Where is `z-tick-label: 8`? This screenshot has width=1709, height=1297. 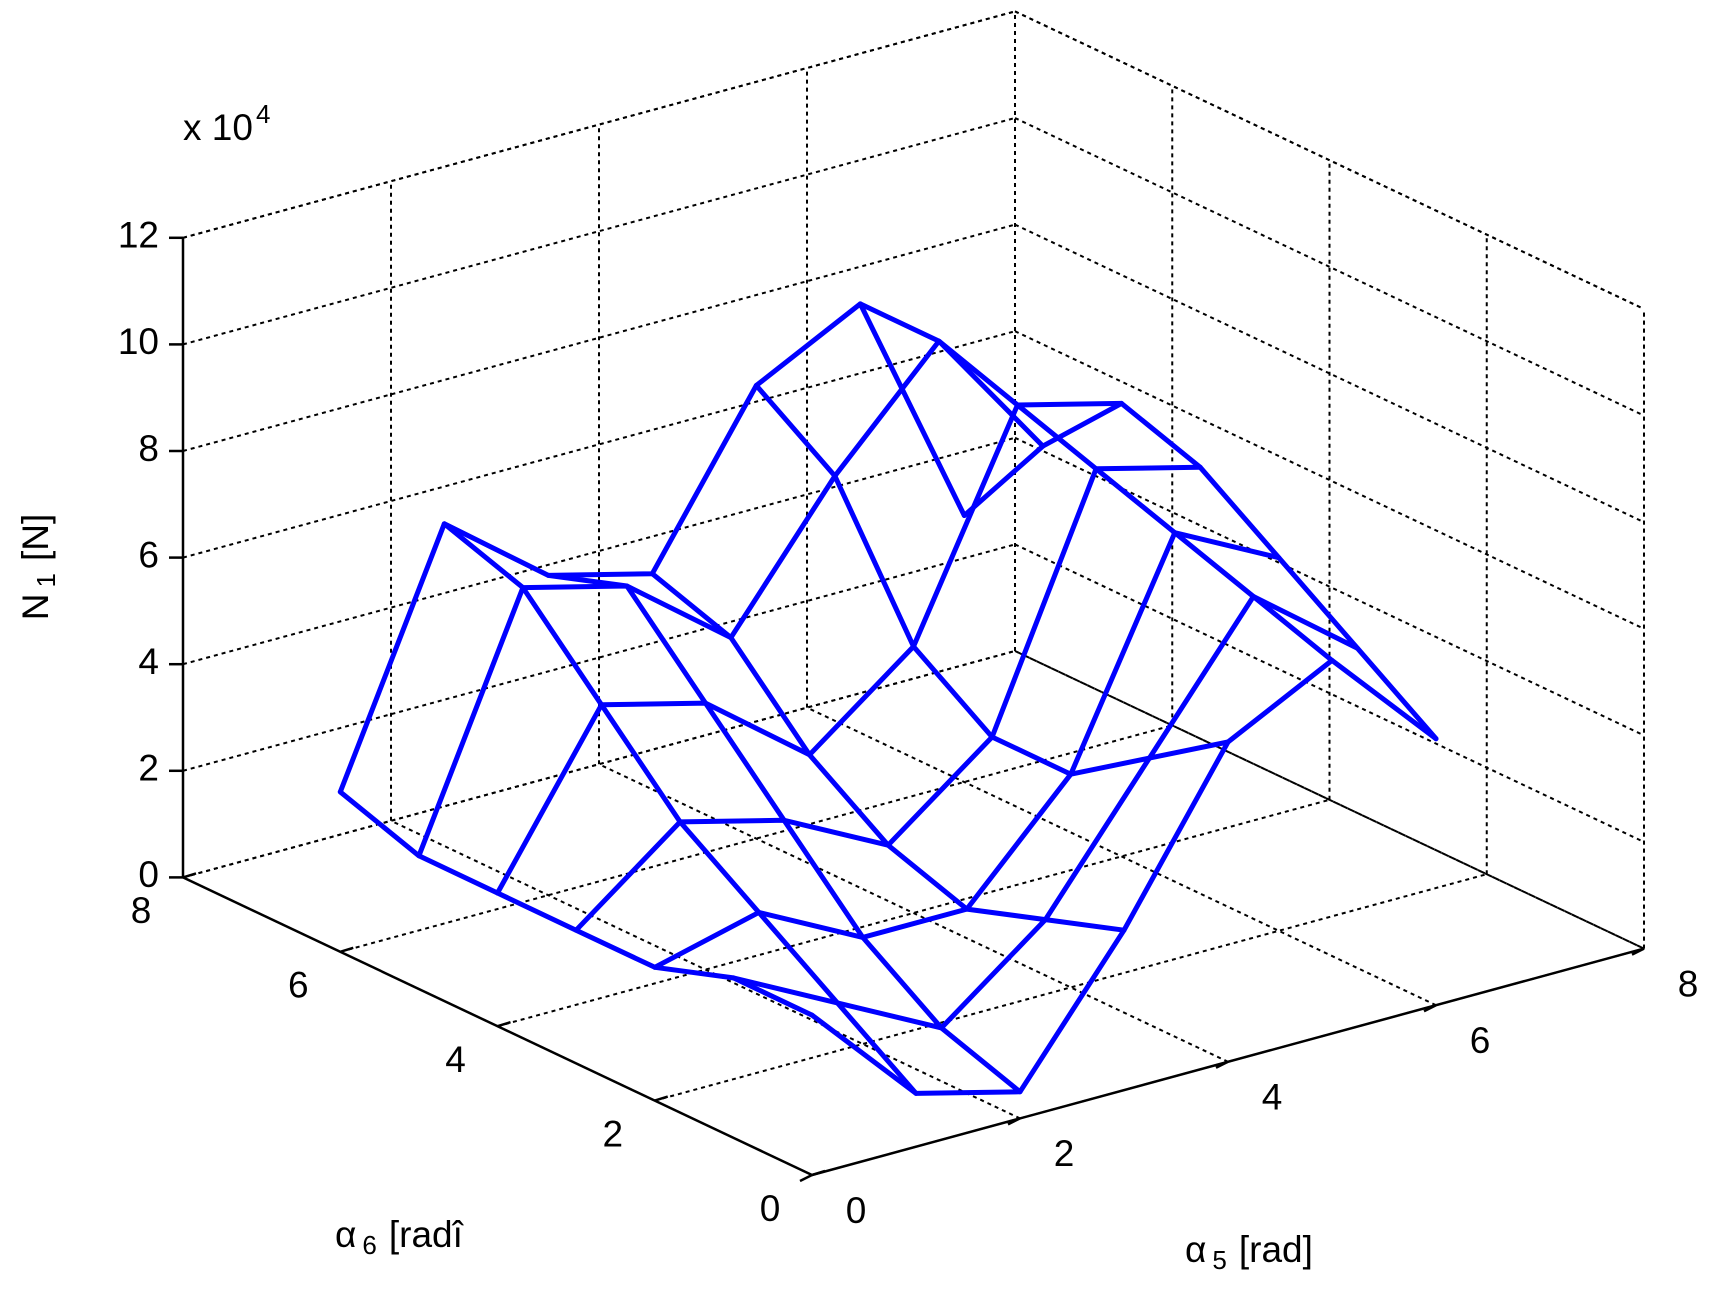
z-tick-label: 8 is located at coordinates (148, 448).